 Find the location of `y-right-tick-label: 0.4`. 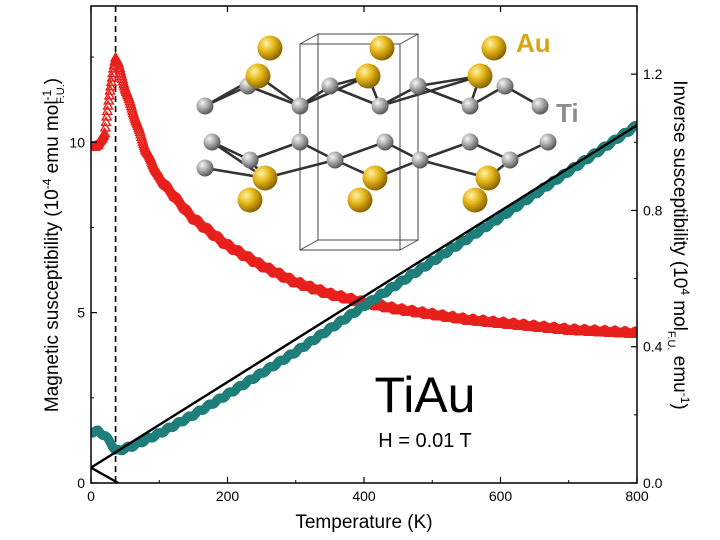

y-right-tick-label: 0.4 is located at coordinates (653, 347).